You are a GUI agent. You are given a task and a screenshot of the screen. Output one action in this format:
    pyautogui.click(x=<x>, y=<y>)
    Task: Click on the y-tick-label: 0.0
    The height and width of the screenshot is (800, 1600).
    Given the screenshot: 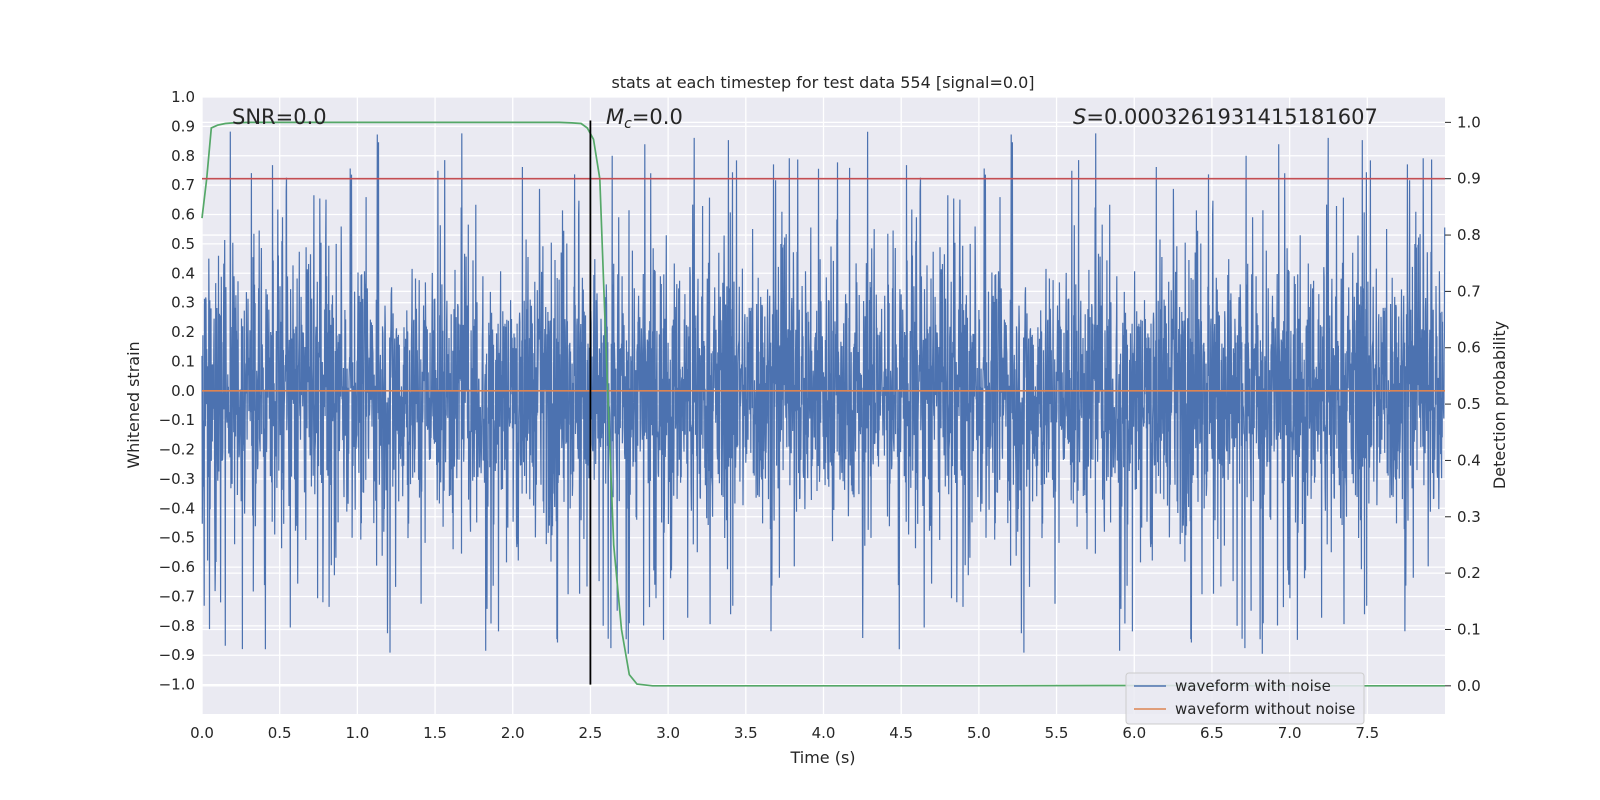 What is the action you would take?
    pyautogui.click(x=183, y=391)
    